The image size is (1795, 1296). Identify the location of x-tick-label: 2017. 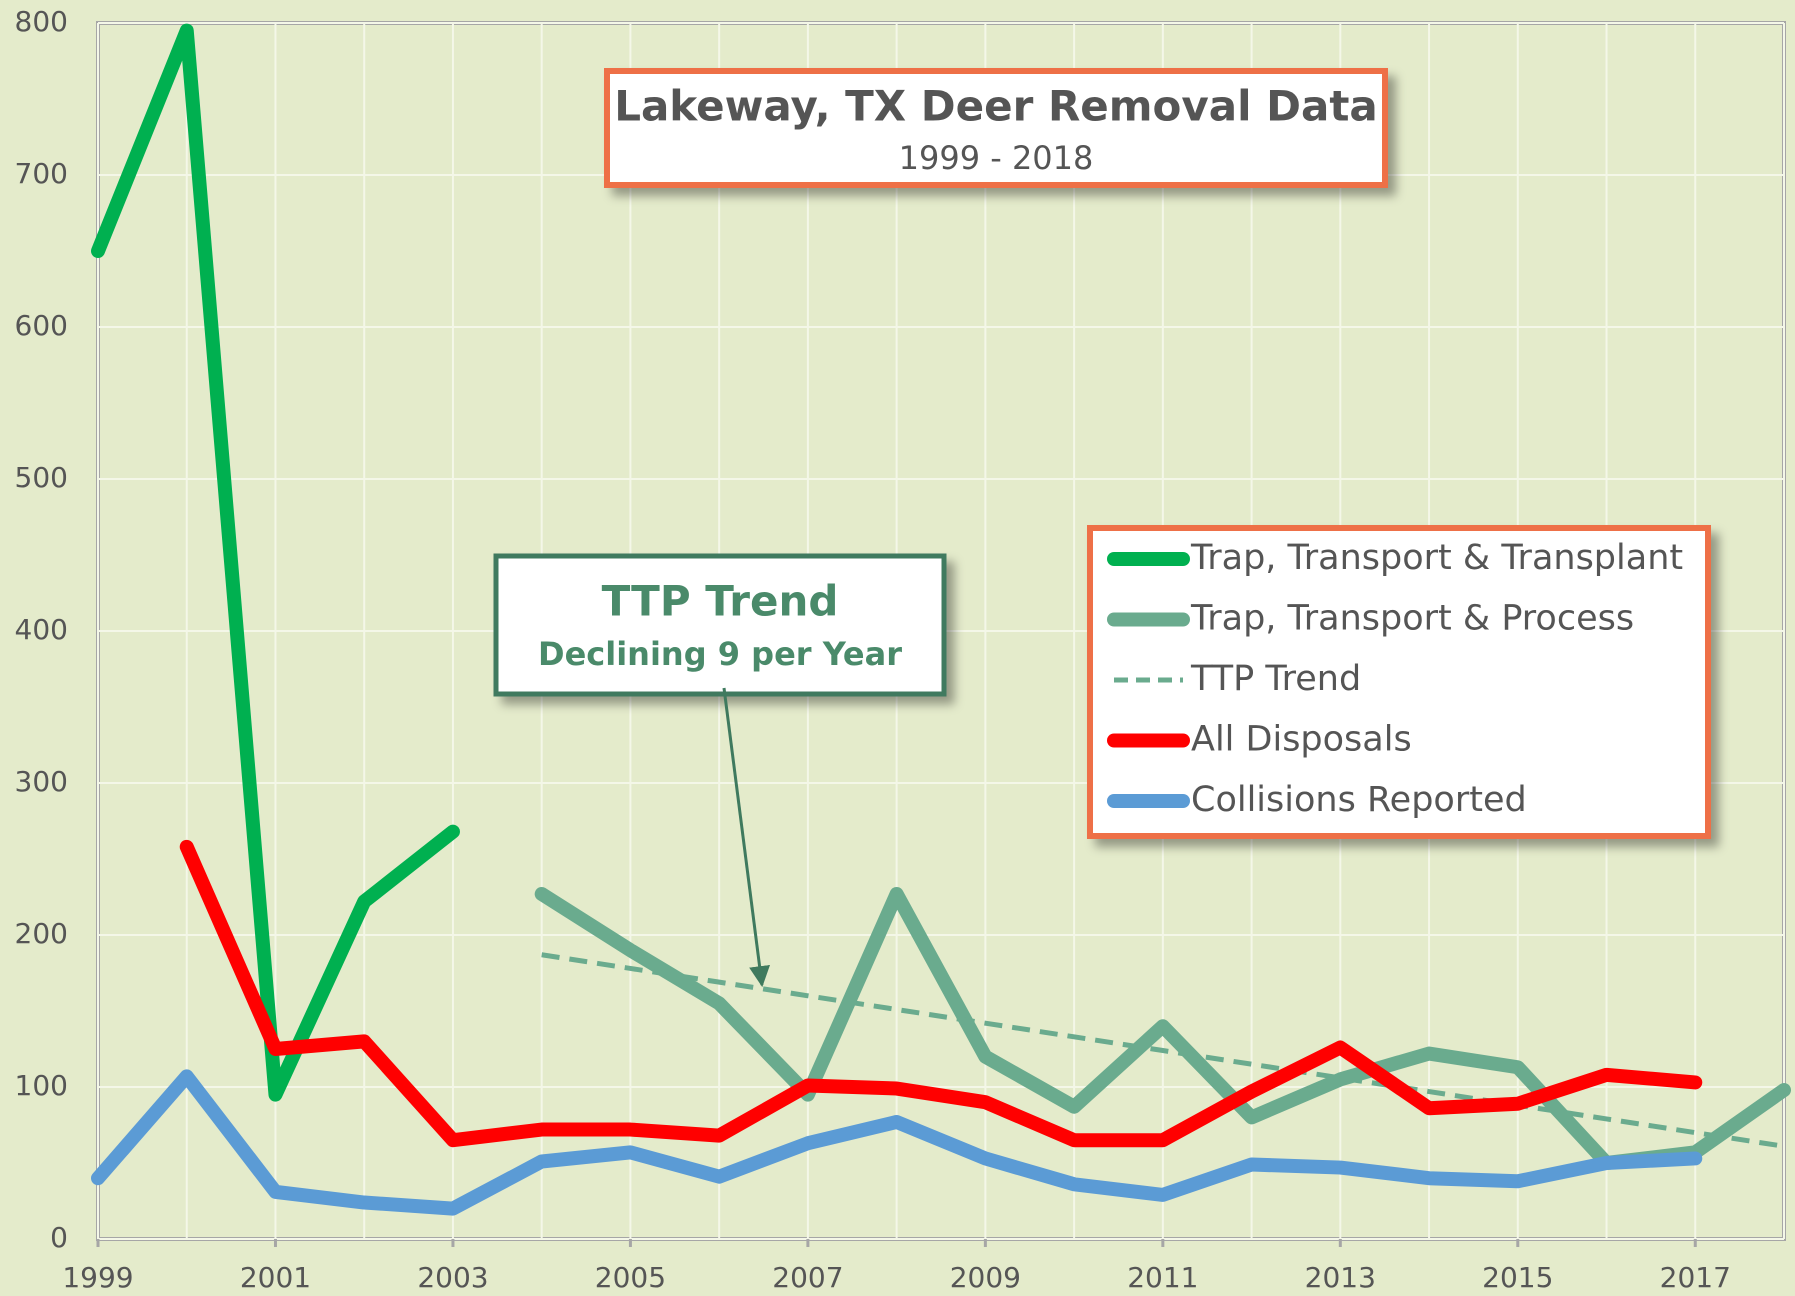
(1695, 1277).